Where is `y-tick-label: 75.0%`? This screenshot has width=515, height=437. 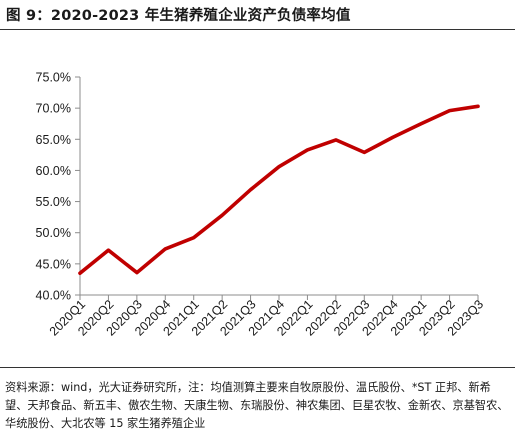 y-tick-label: 75.0% is located at coordinates (53, 78).